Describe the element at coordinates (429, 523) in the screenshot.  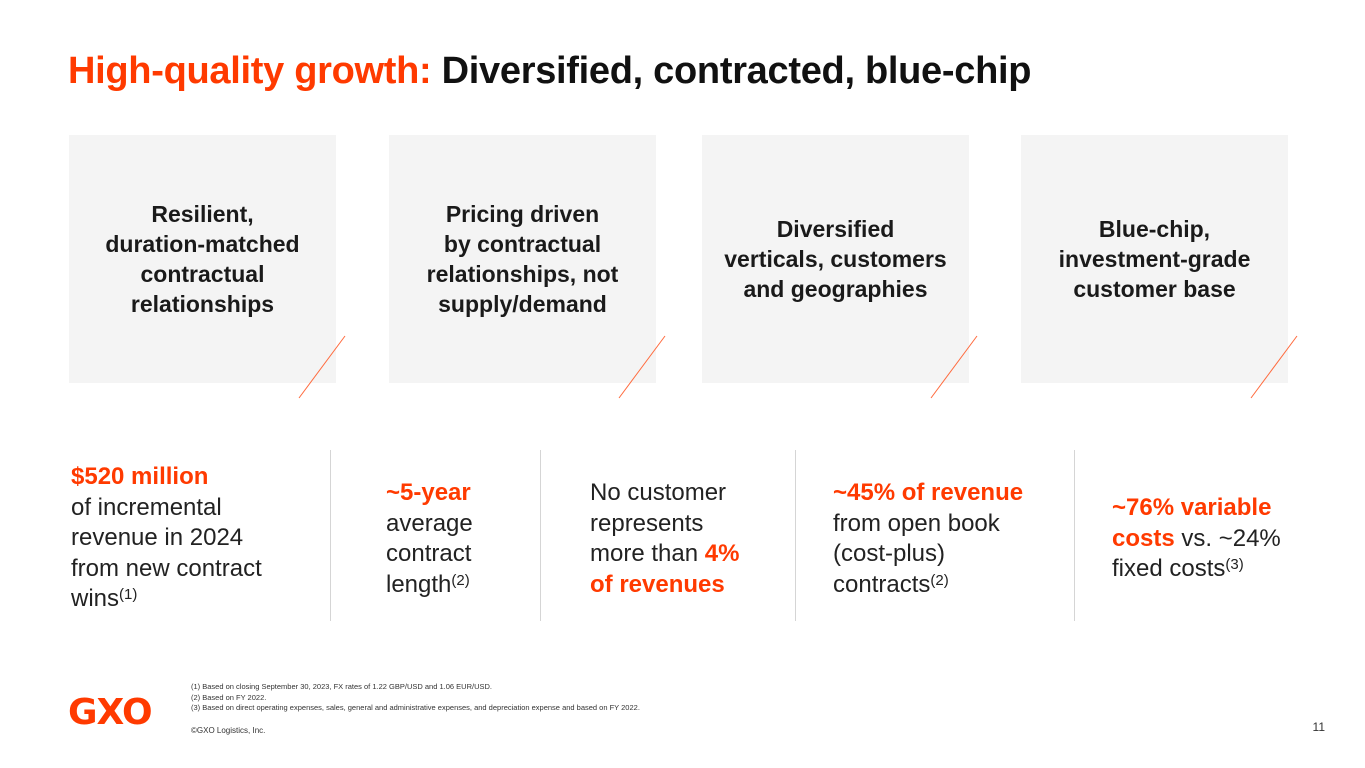
I see `stat-text: average` at that location.